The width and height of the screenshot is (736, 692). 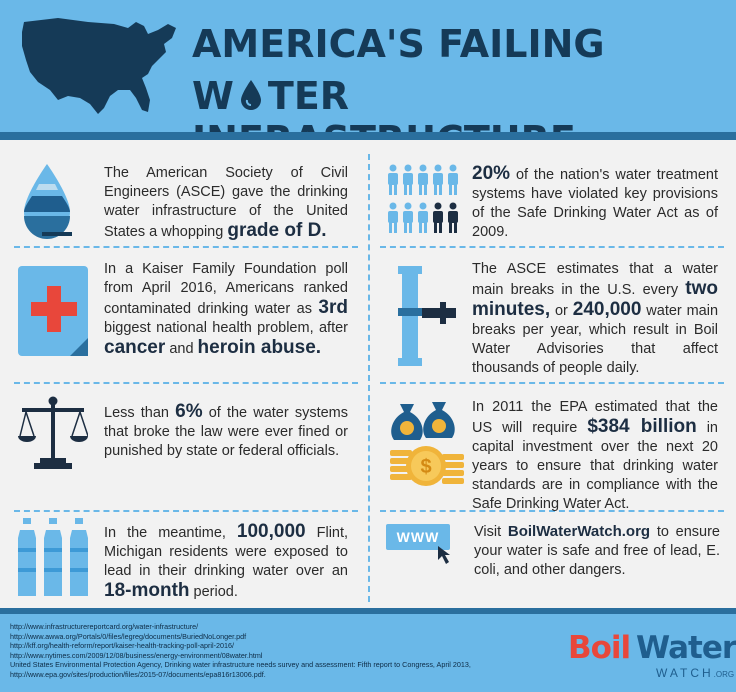 I want to click on fact-enforcement-text: Less than, so click(x=136, y=413).